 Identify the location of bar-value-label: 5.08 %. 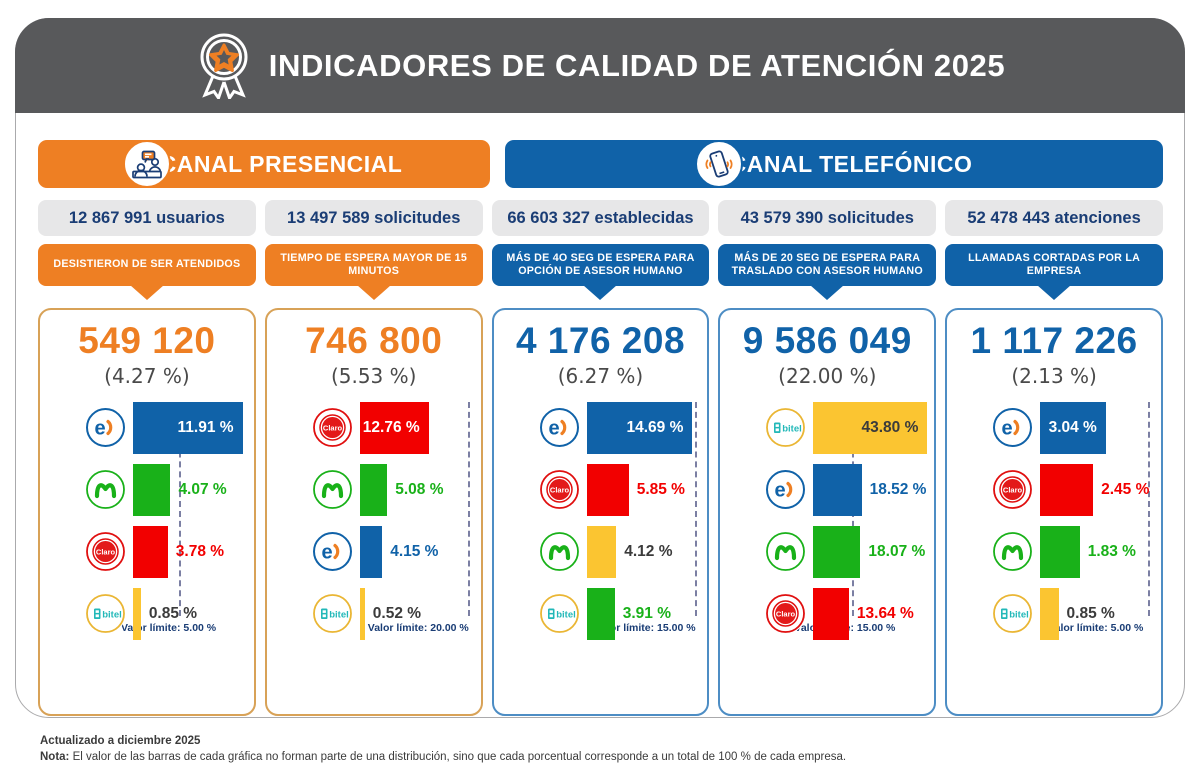
(419, 489).